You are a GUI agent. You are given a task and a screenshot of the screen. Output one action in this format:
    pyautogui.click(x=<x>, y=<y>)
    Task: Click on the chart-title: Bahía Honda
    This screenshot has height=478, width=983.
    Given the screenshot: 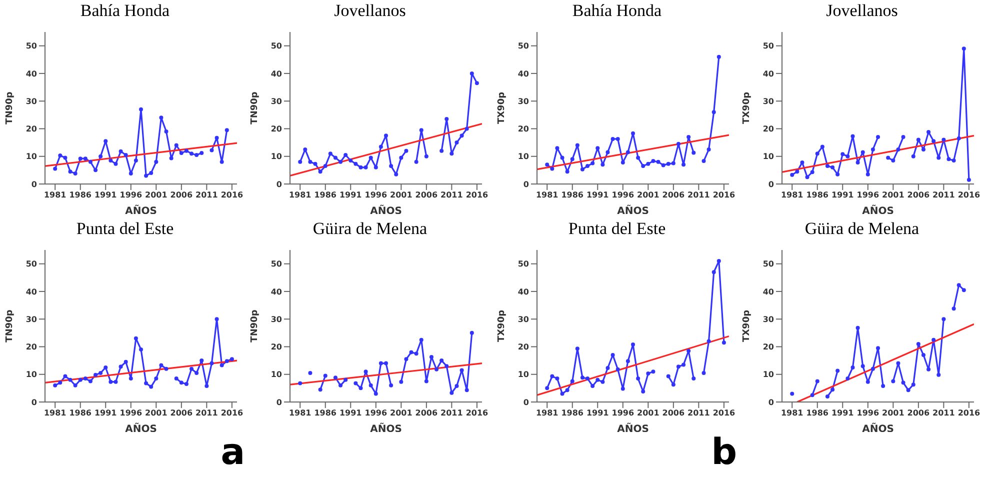 What is the action you would take?
    pyautogui.click(x=617, y=11)
    